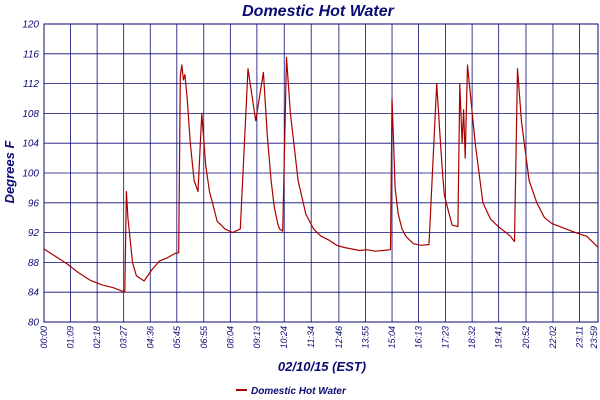 This screenshot has width=600, height=400. Describe the element at coordinates (34, 323) in the screenshot. I see `y-tick-label: 80` at that location.